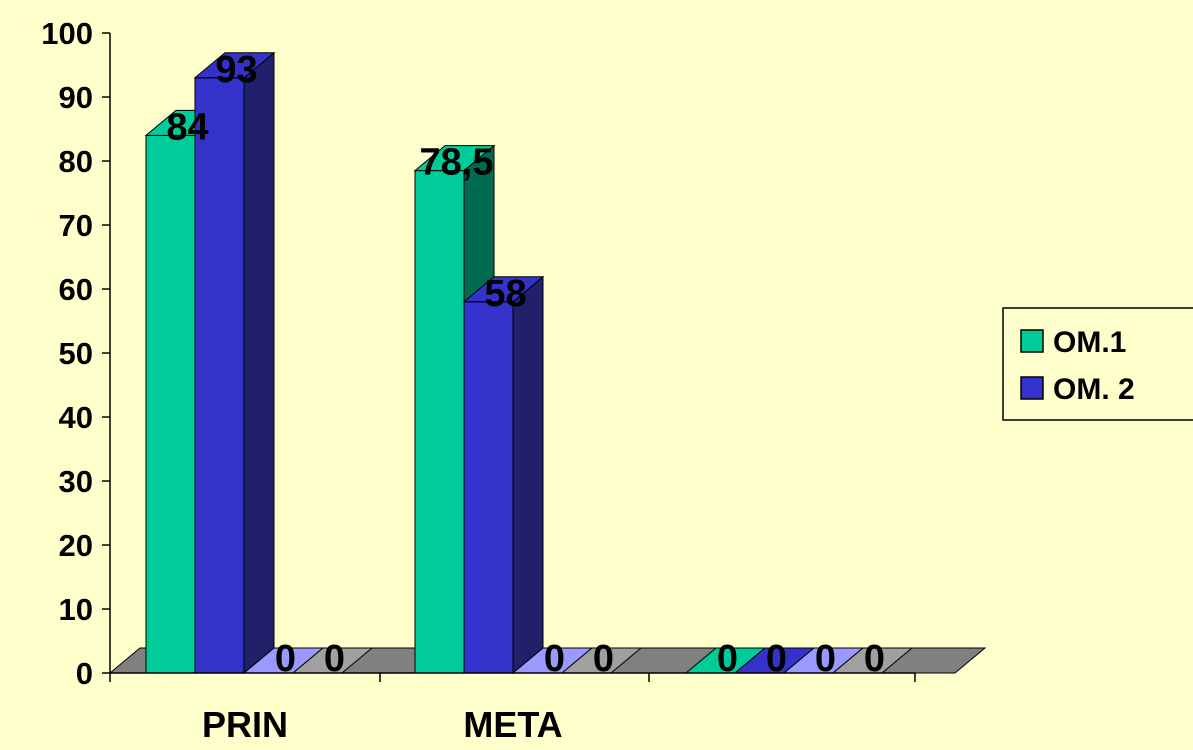 Image resolution: width=1193 pixels, height=750 pixels. I want to click on legend: OM.1 OM. 2, so click(1097, 364).